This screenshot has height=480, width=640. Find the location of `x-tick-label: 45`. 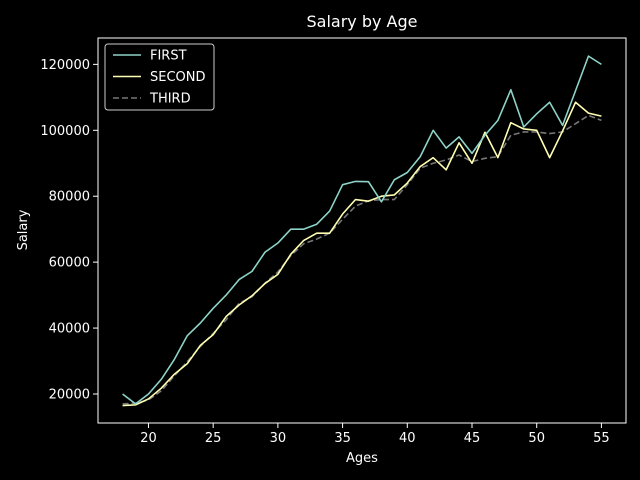

x-tick-label: 45 is located at coordinates (472, 438).